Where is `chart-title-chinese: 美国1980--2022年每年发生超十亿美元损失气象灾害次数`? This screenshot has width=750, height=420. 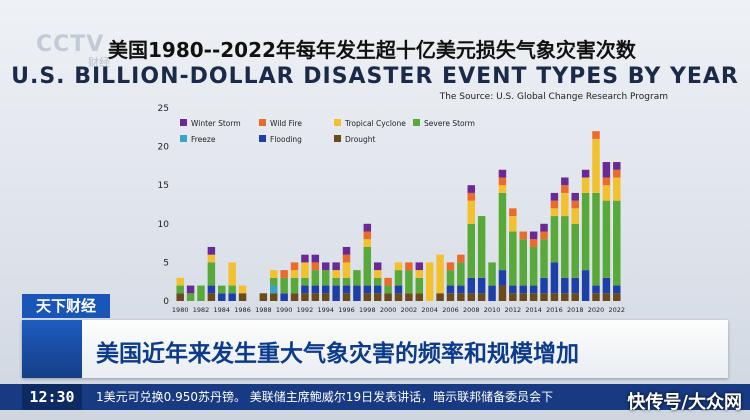
chart-title-chinese: 美国1980--2022年每年发生超十亿美元损失气象灾害次数 is located at coordinates (372, 50).